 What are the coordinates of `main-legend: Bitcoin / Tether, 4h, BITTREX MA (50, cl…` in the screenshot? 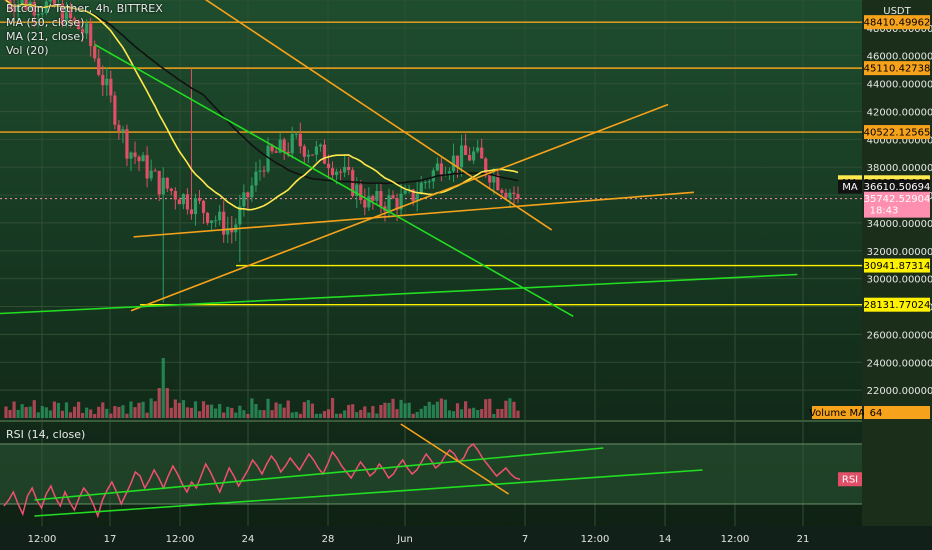 It's located at (84, 30).